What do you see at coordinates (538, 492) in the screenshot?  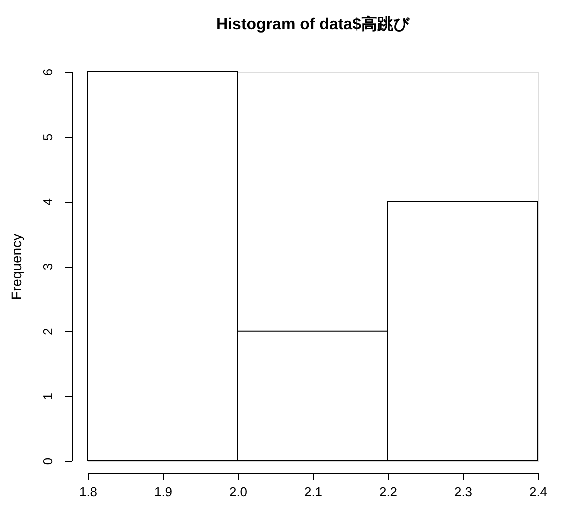 I see `x-tick-label: 2.4` at bounding box center [538, 492].